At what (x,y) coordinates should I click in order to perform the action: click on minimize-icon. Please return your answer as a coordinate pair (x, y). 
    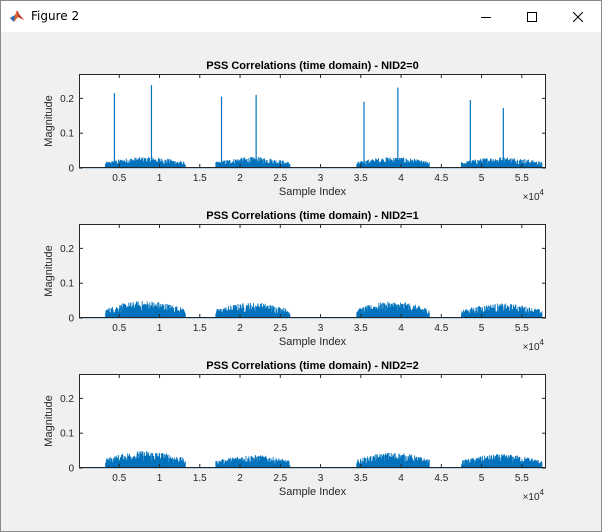
    Looking at the image, I should click on (486, 17).